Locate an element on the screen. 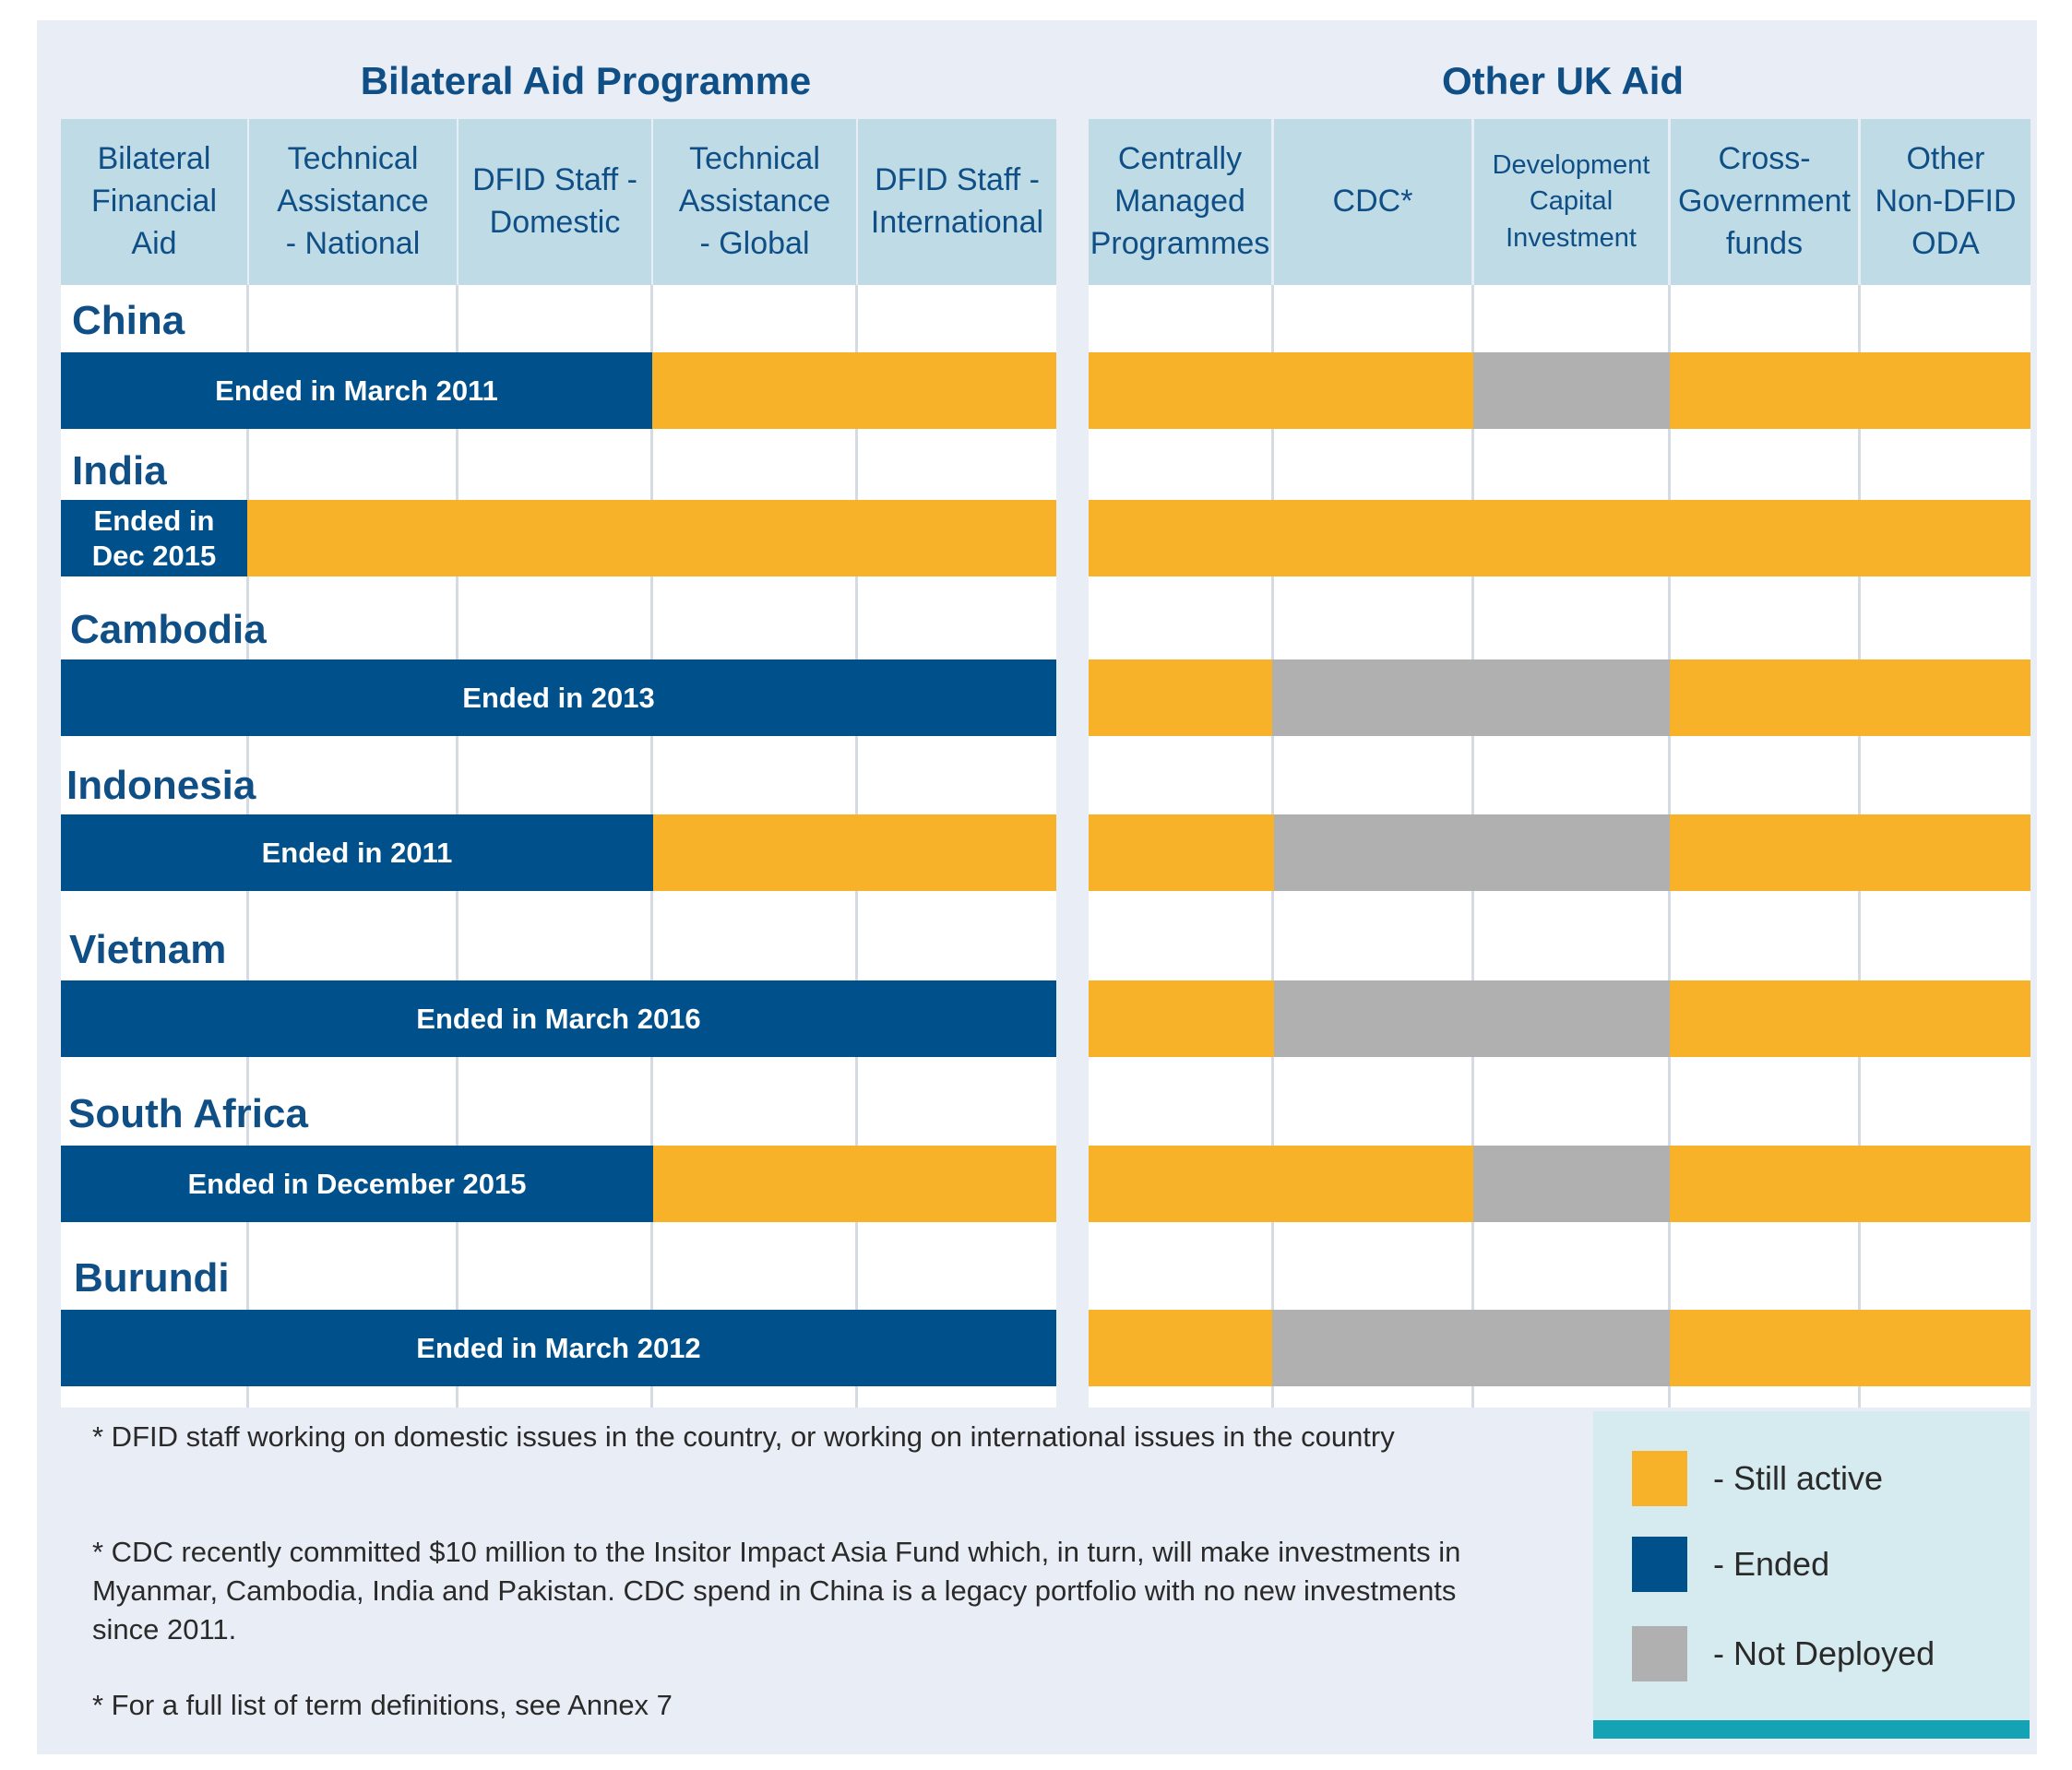 The height and width of the screenshot is (1770, 2072). ended-bar-india: Ended in Dec 2015 is located at coordinates (154, 538).